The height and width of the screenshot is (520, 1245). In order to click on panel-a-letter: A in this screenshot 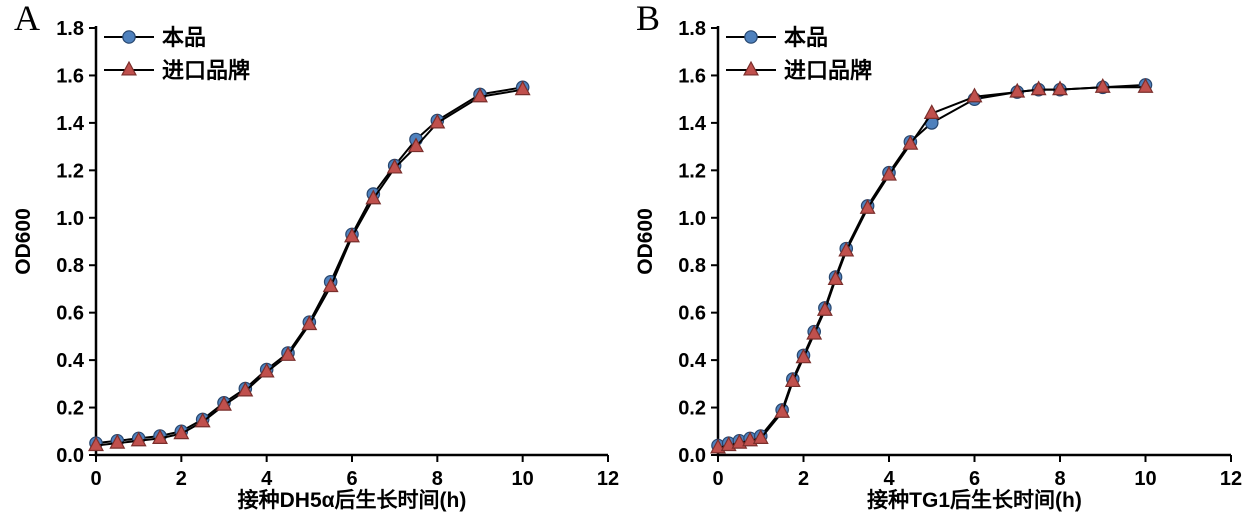, I will do `click(27, 19)`.